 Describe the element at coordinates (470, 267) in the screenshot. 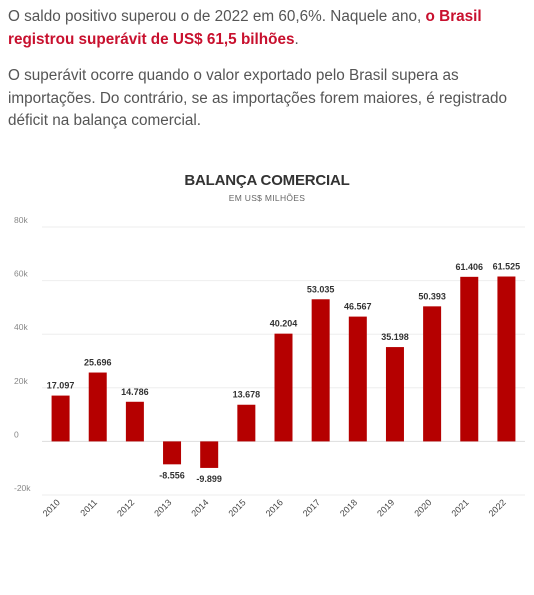

I see `data-label: 61.406` at that location.